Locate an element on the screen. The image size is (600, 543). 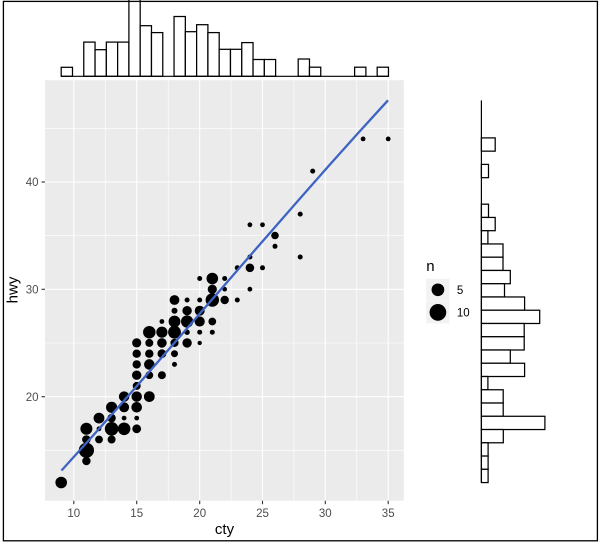
svg-text: 25 is located at coordinates (262, 514).